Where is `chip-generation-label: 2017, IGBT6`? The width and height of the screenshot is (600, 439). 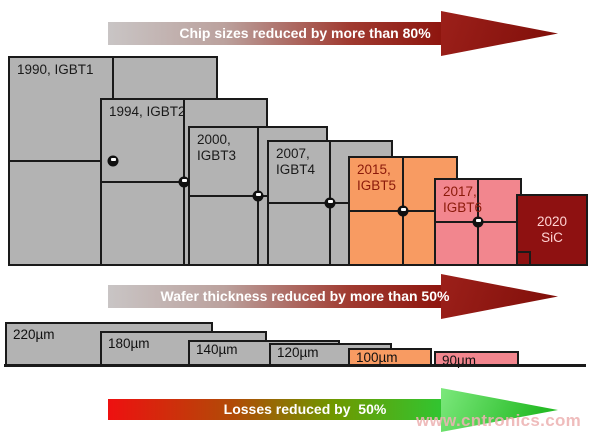 chip-generation-label: 2017, IGBT6 is located at coordinates (463, 199).